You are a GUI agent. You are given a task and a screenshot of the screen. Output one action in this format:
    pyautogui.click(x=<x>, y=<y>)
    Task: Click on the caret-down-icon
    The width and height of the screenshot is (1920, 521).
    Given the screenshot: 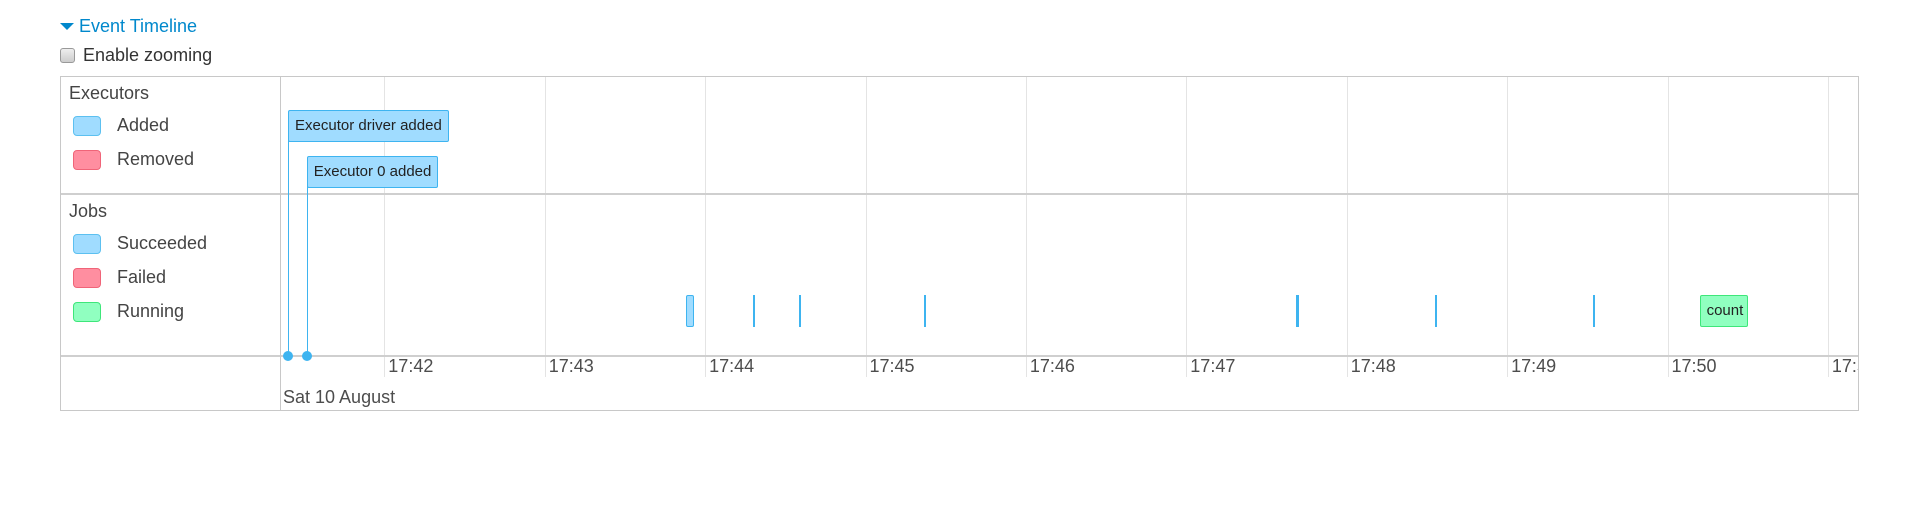 What is the action you would take?
    pyautogui.click(x=67, y=26)
    